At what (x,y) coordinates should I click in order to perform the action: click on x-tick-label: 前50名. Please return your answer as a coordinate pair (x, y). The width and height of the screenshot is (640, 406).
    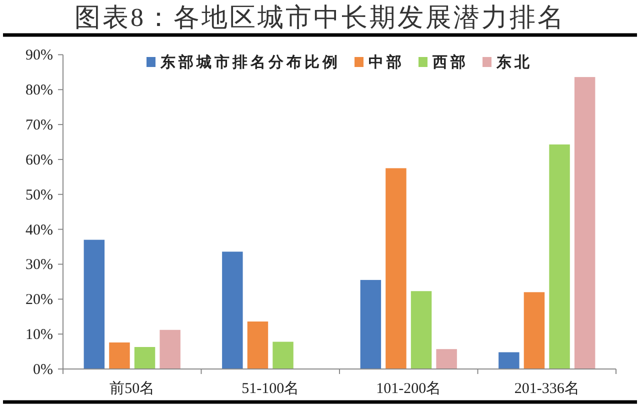
    Looking at the image, I should click on (132, 388).